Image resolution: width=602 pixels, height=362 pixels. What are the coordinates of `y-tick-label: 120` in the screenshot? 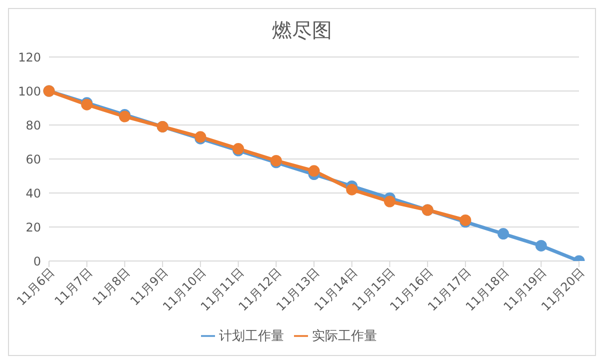 It's located at (29, 57).